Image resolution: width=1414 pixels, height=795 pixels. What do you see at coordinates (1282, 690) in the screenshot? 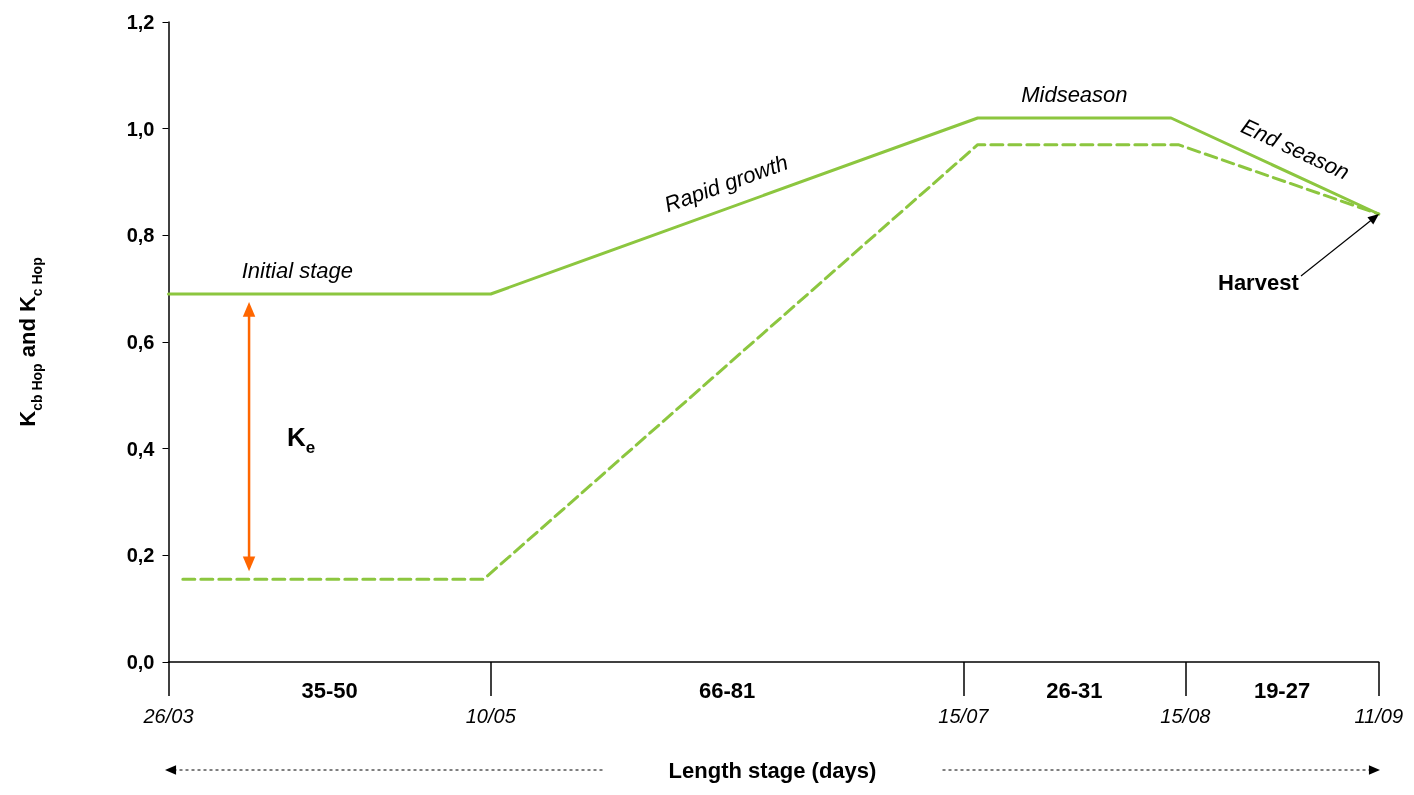
I see `text: 19-27` at bounding box center [1282, 690].